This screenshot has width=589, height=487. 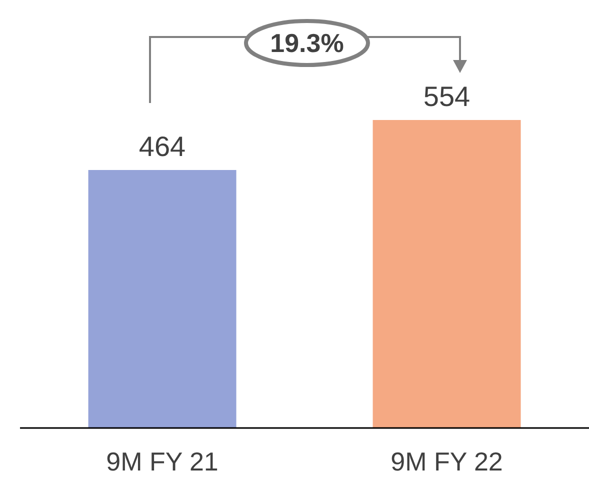 What do you see at coordinates (446, 461) in the screenshot?
I see `x-tick-label: 9M FY 22` at bounding box center [446, 461].